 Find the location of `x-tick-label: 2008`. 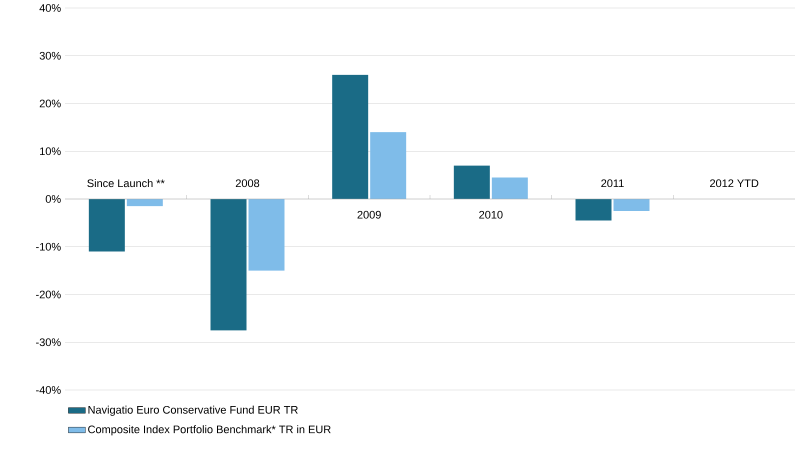

x-tick-label: 2008 is located at coordinates (248, 183).